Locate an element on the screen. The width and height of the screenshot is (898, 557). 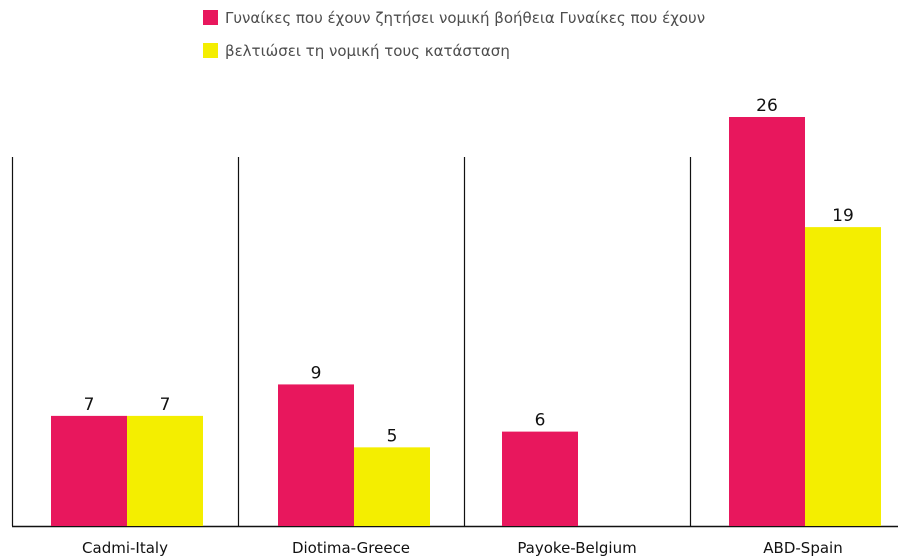
legend-label-series-2: βελτιώσει τη νομική τους κατάσταση is located at coordinates (367, 51).